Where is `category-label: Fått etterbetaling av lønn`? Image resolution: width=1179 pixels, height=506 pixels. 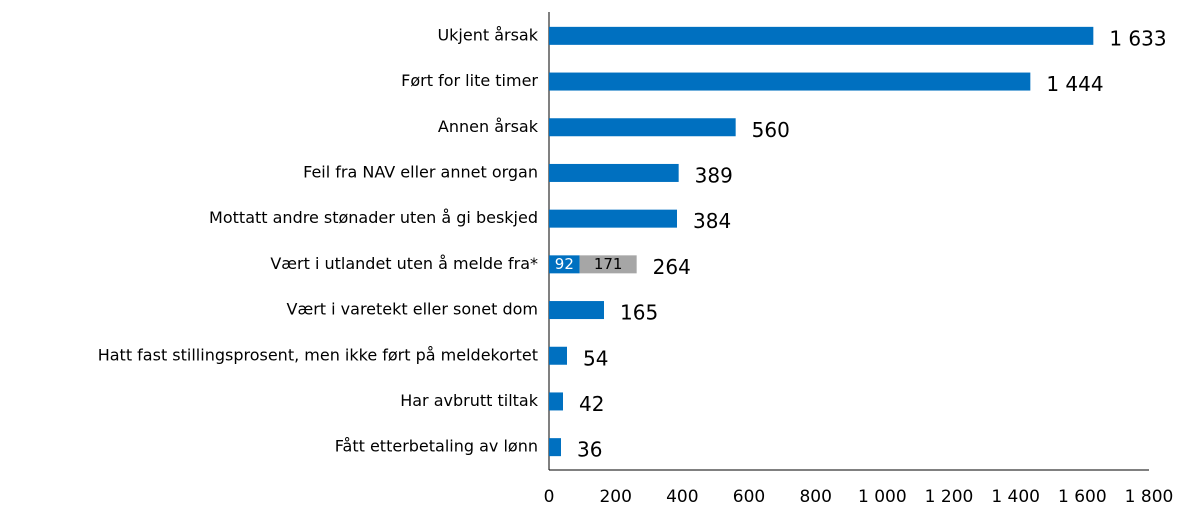
category-label: Fått etterbetaling av lønn is located at coordinates (436, 446).